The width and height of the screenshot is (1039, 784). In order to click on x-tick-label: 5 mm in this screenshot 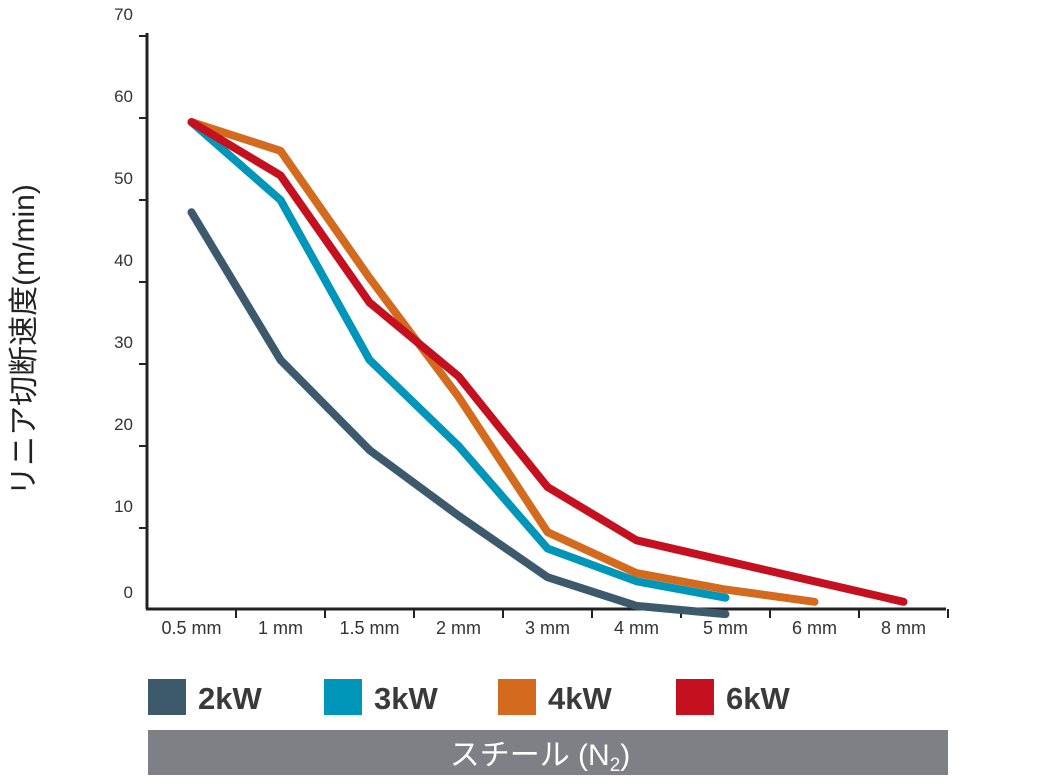, I will do `click(725, 628)`.